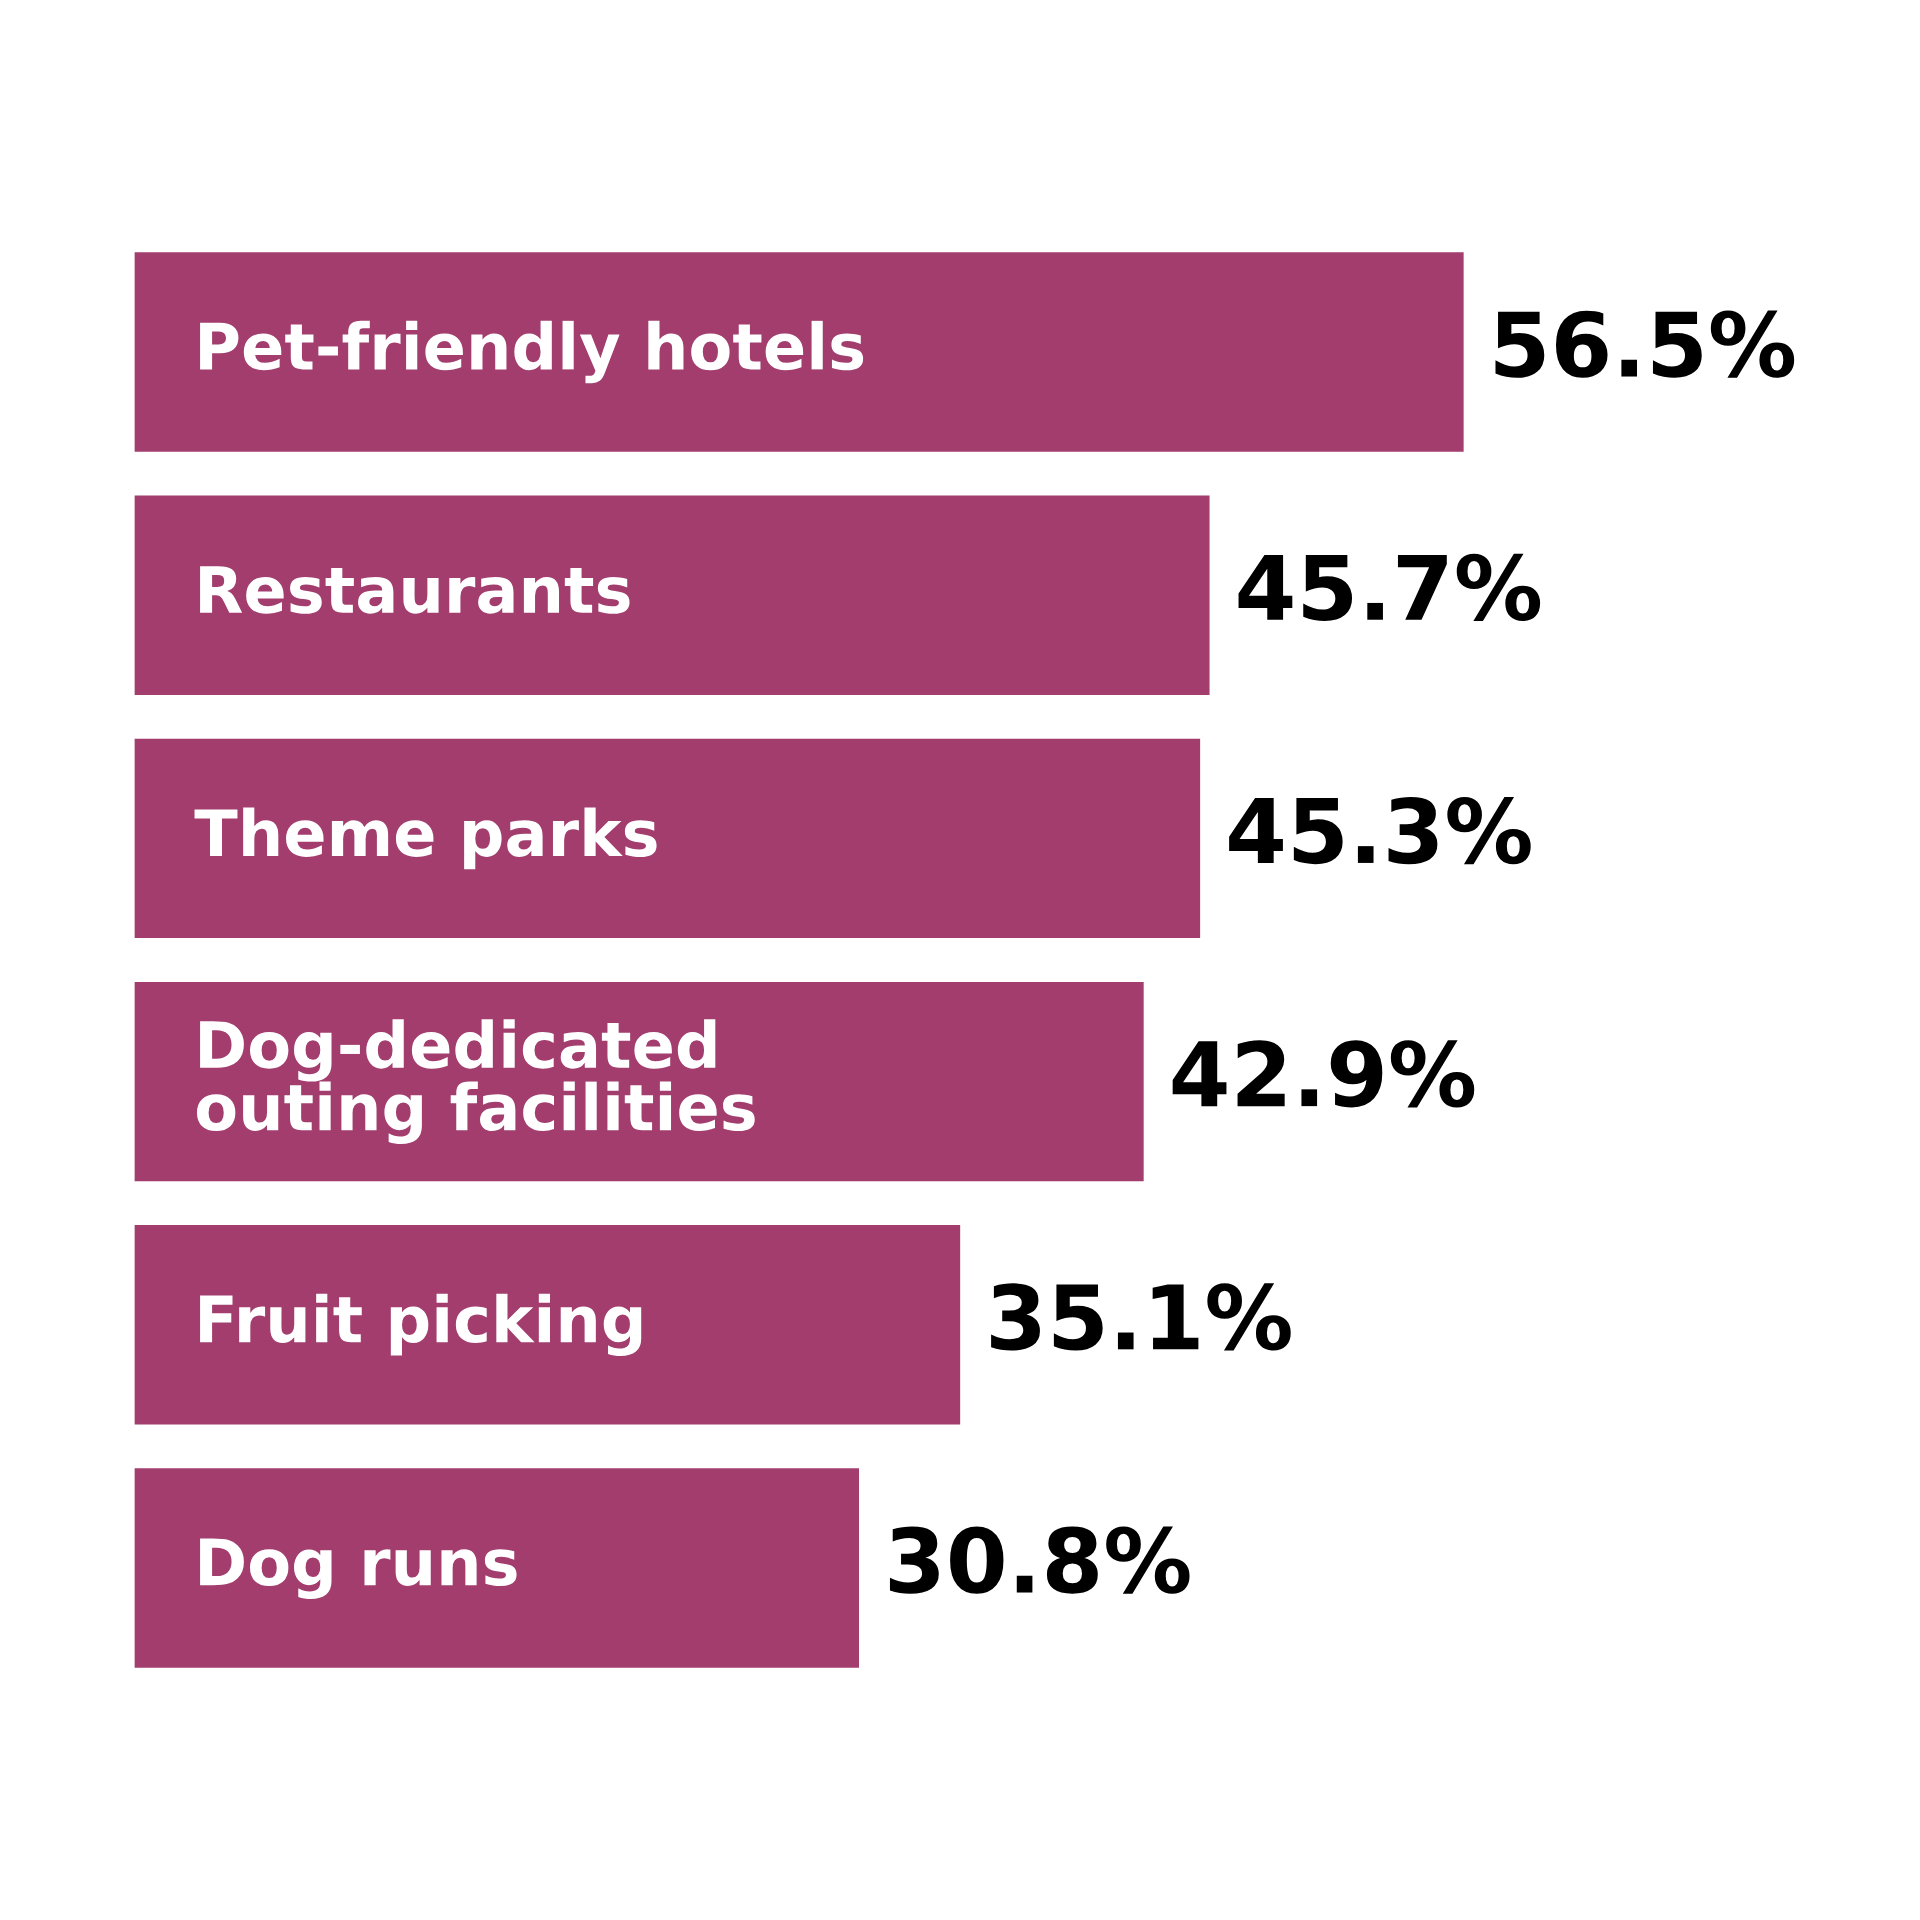 This screenshot has height=1920, width=1920. Describe the element at coordinates (532, 352) in the screenshot. I see `y-tick-label: Pet-friendly hotels` at that location.